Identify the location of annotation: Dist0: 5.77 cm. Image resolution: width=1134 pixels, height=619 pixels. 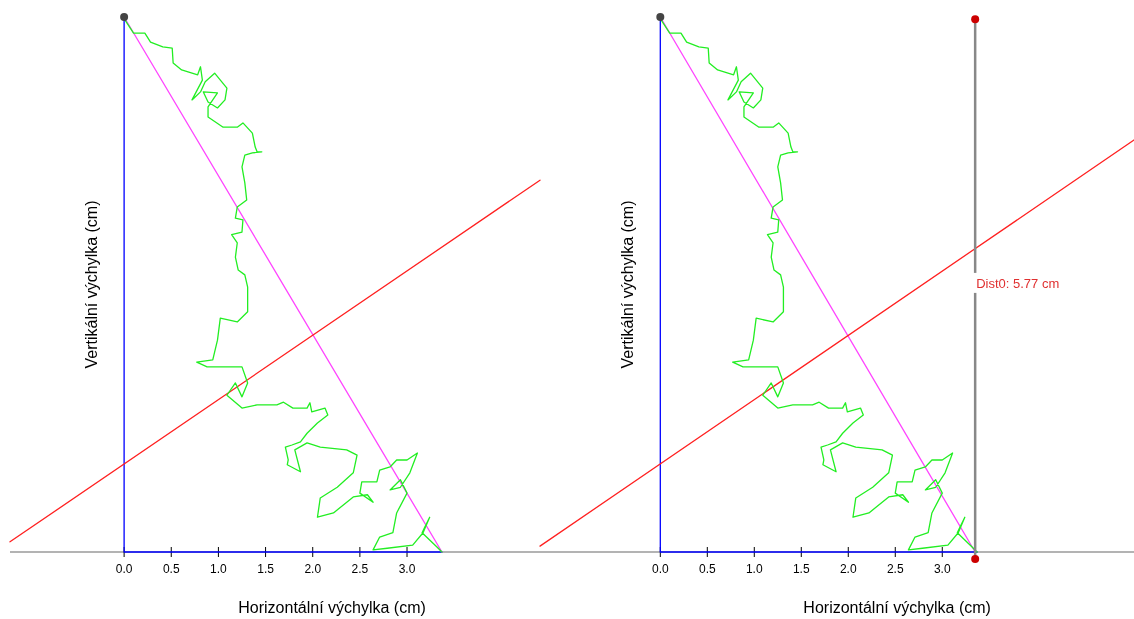
(1018, 283).